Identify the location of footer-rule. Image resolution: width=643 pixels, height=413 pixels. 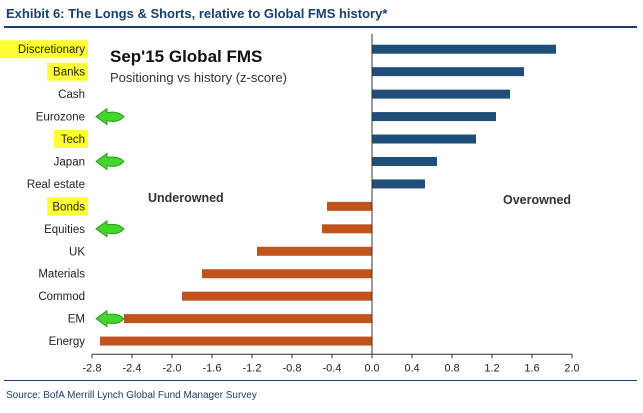
(320, 380).